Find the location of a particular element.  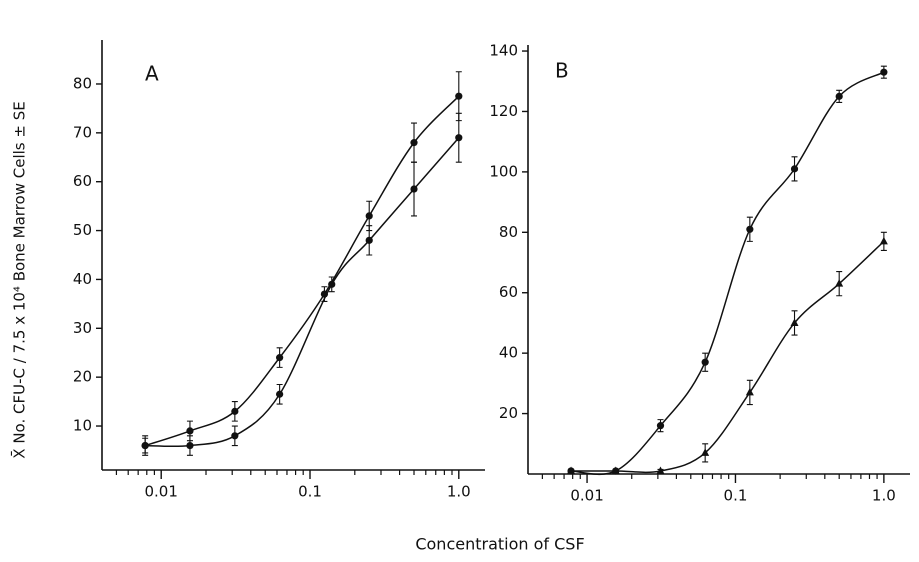

y-tick-label: 30 is located at coordinates (82, 328).